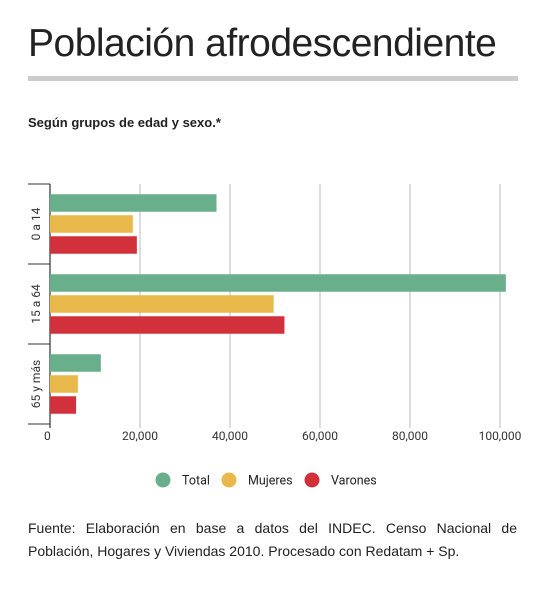 This screenshot has width=546, height=594. What do you see at coordinates (273, 78) in the screenshot?
I see `title-rule` at bounding box center [273, 78].